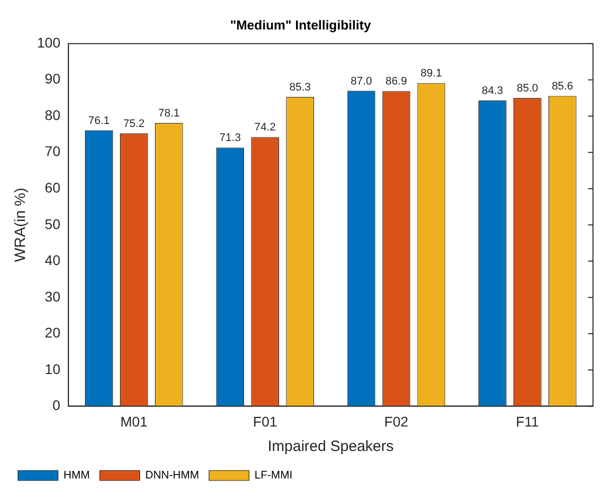 This screenshot has width=613, height=499. What do you see at coordinates (172, 476) in the screenshot?
I see `legend-label: DNN-HMM` at bounding box center [172, 476].